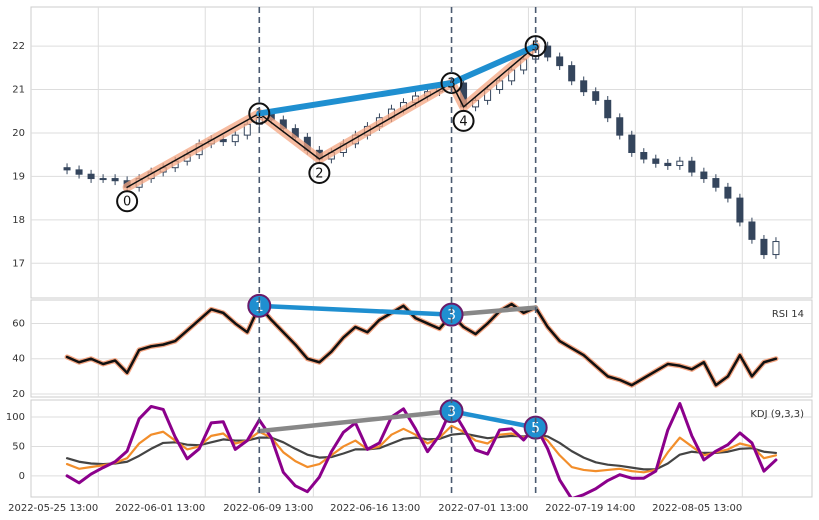 This screenshot has height=520, width=819. I want to click on y-tick-label: 100, so click(15, 417).